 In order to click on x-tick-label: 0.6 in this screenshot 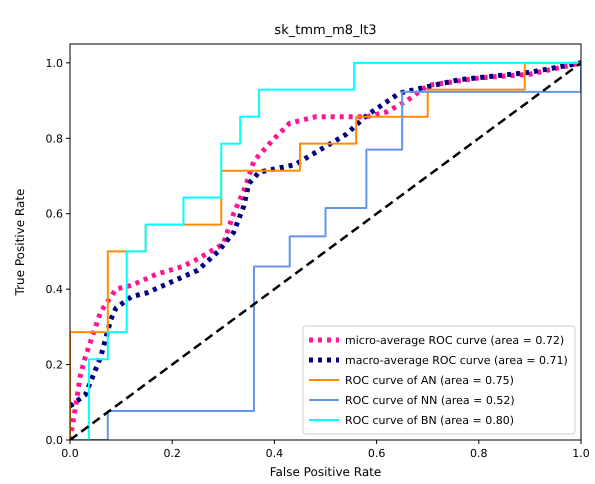, I will do `click(377, 453)`.